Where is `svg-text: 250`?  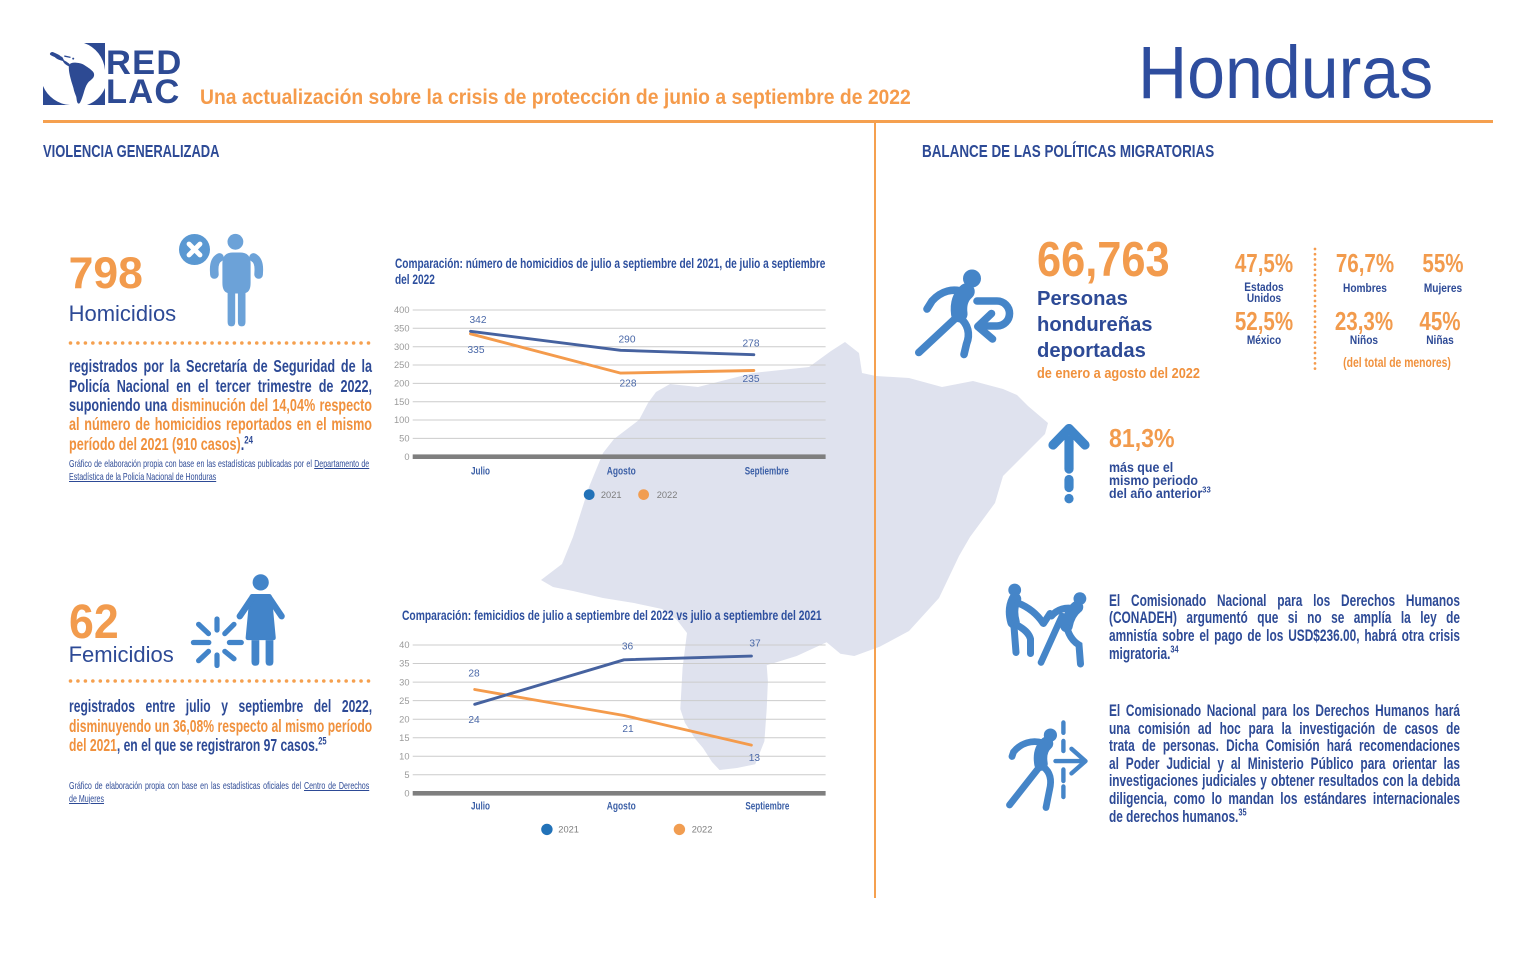
svg-text: 250 is located at coordinates (402, 365).